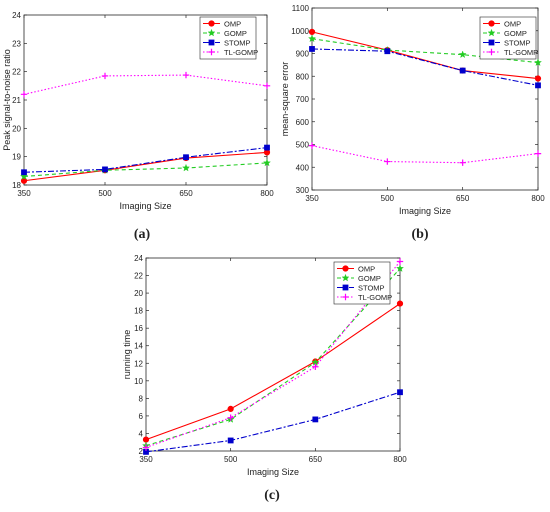  Describe the element at coordinates (16, 185) in the screenshot. I see `y-tick-label: 18` at that location.